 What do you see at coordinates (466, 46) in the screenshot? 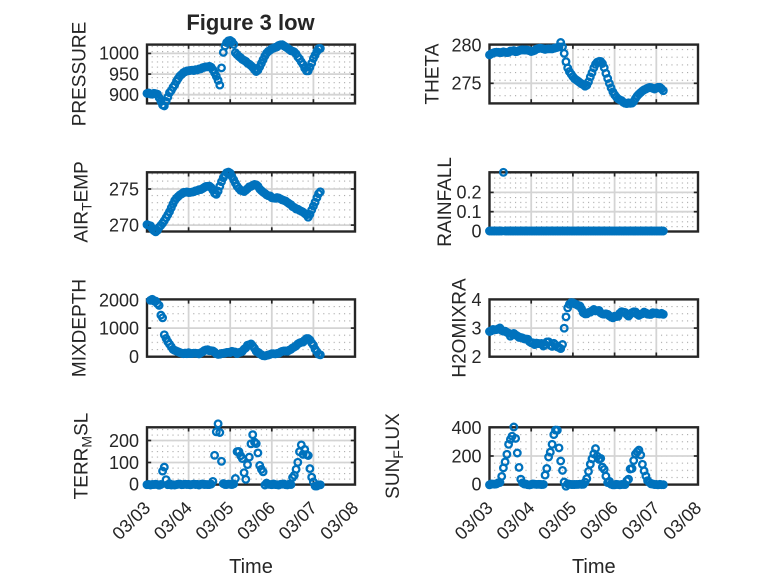
I see `svg-text: 280` at bounding box center [466, 46].